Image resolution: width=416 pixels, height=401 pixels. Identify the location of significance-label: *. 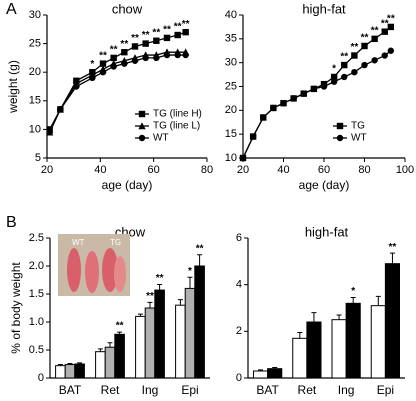
(190, 271).